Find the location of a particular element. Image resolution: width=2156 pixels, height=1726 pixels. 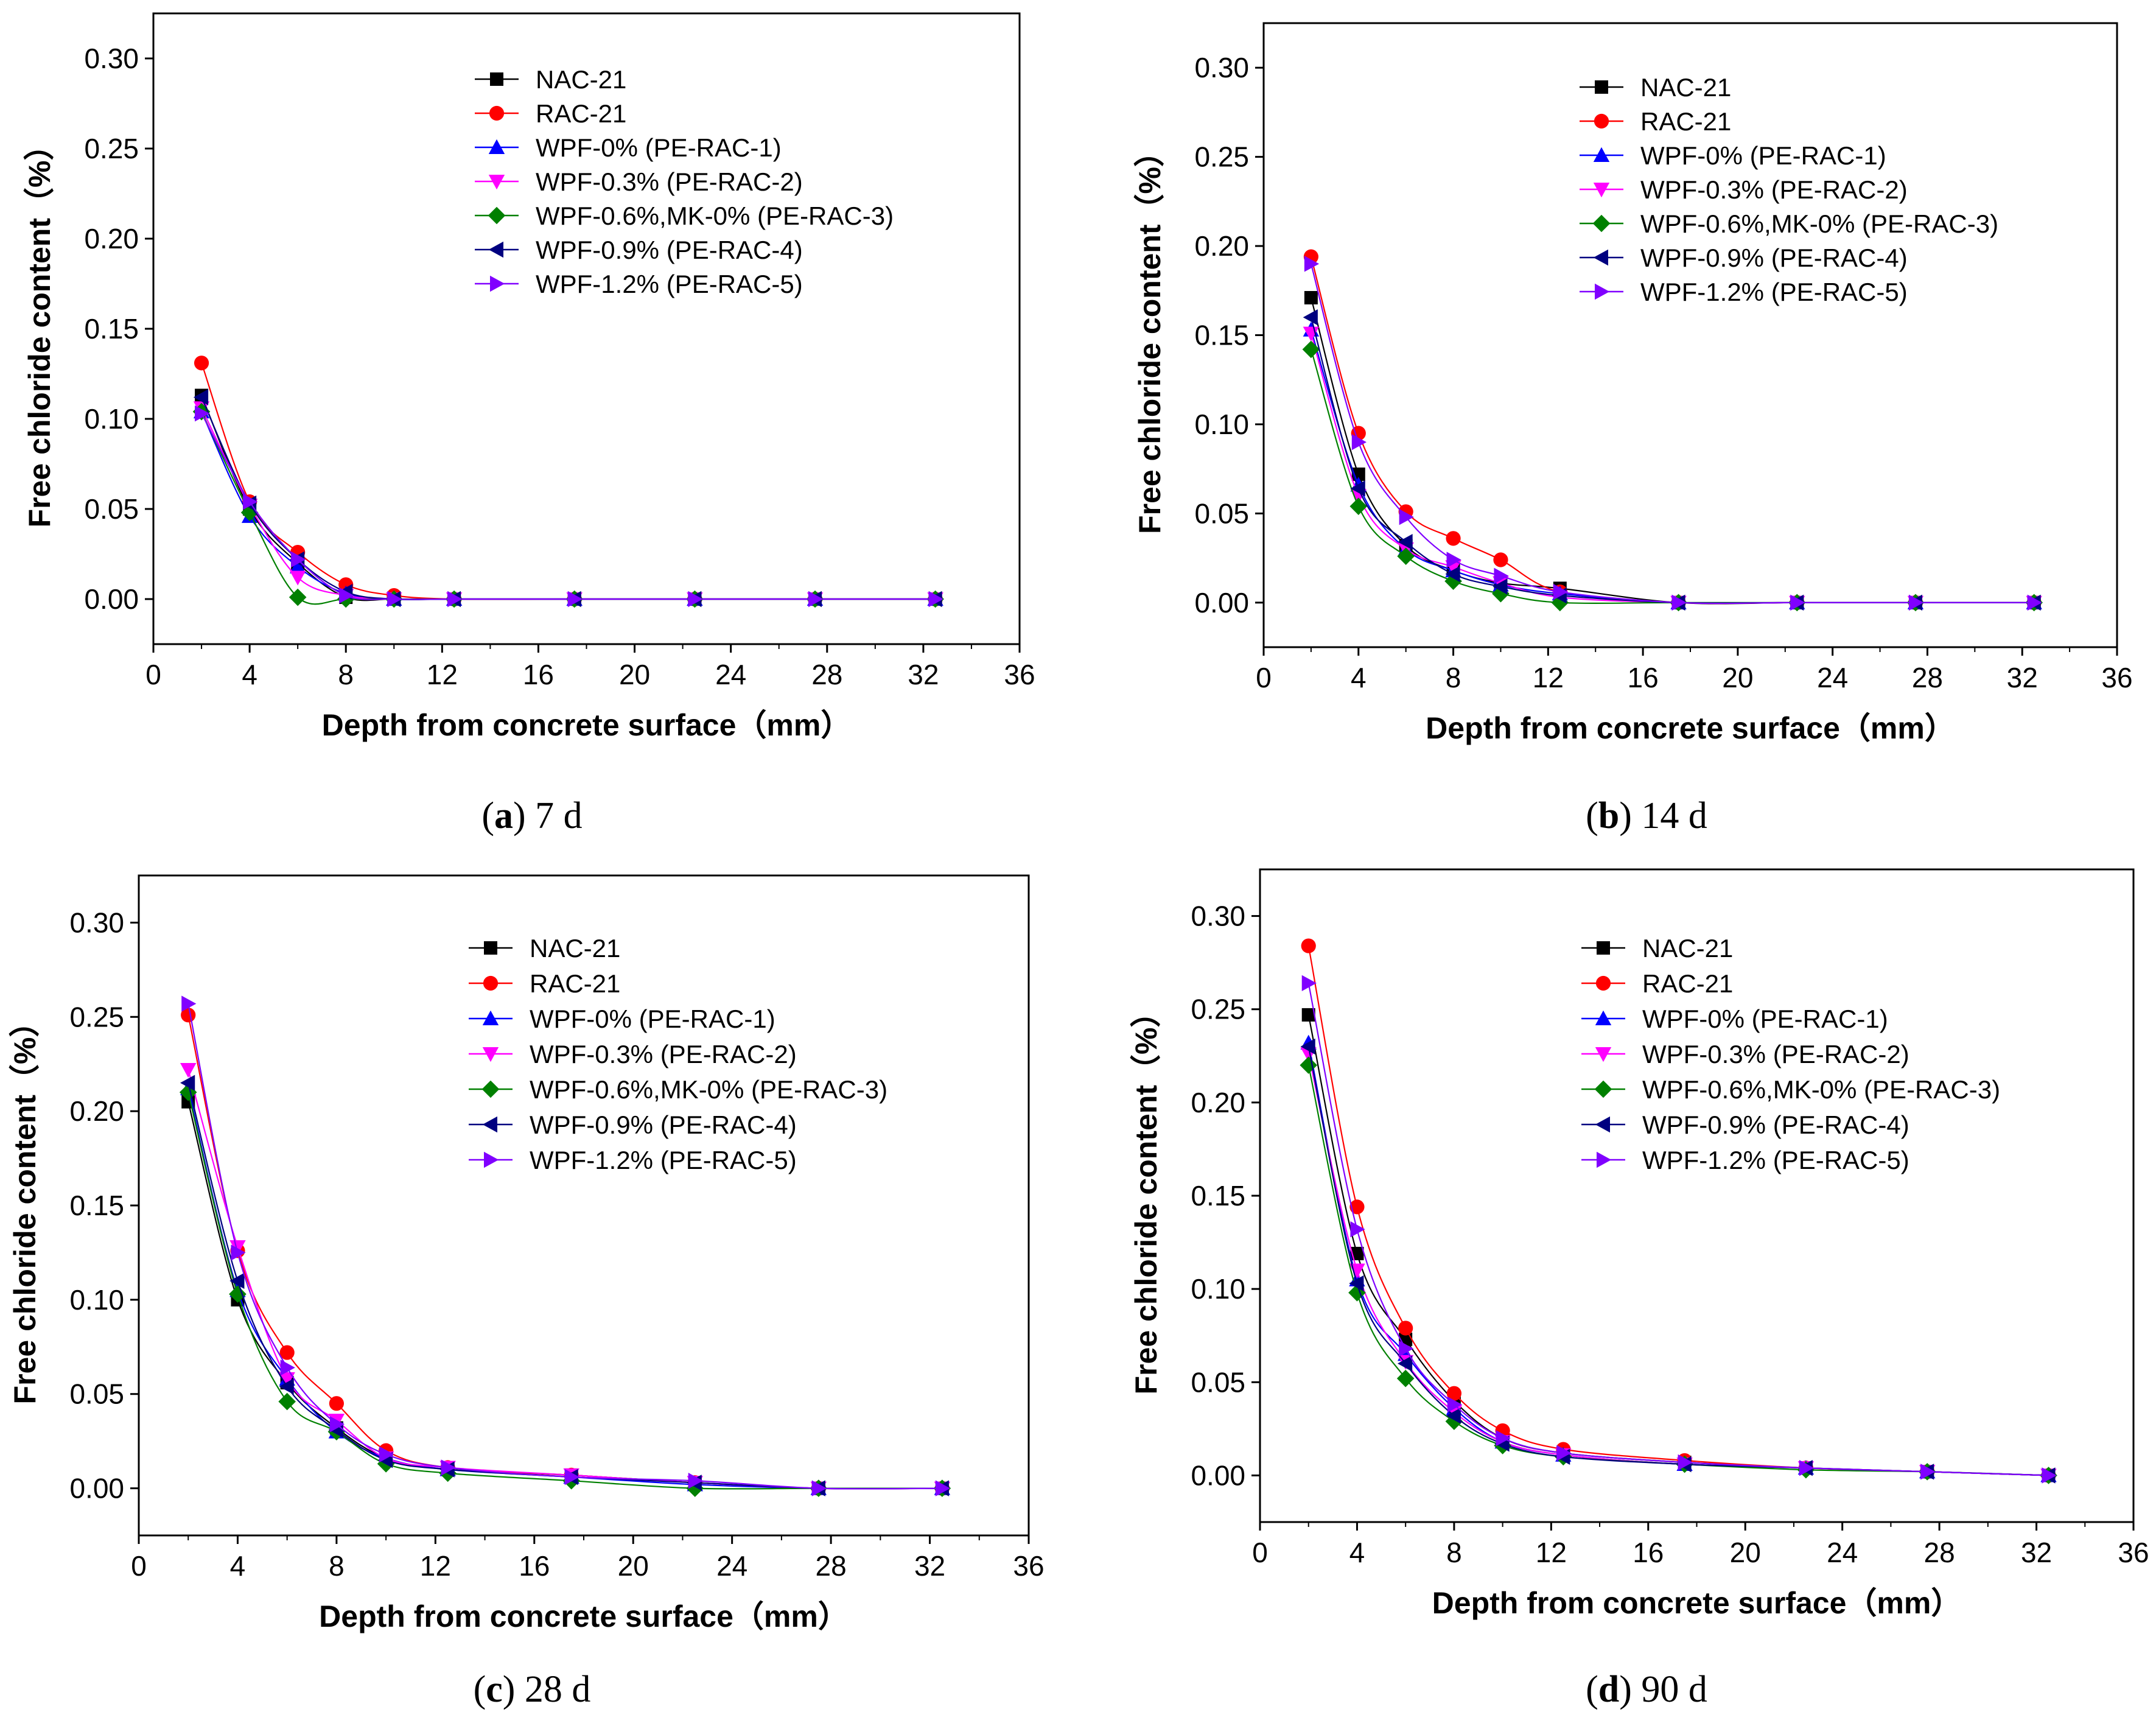

y-tick-label: 0.25 is located at coordinates (1221, 157).